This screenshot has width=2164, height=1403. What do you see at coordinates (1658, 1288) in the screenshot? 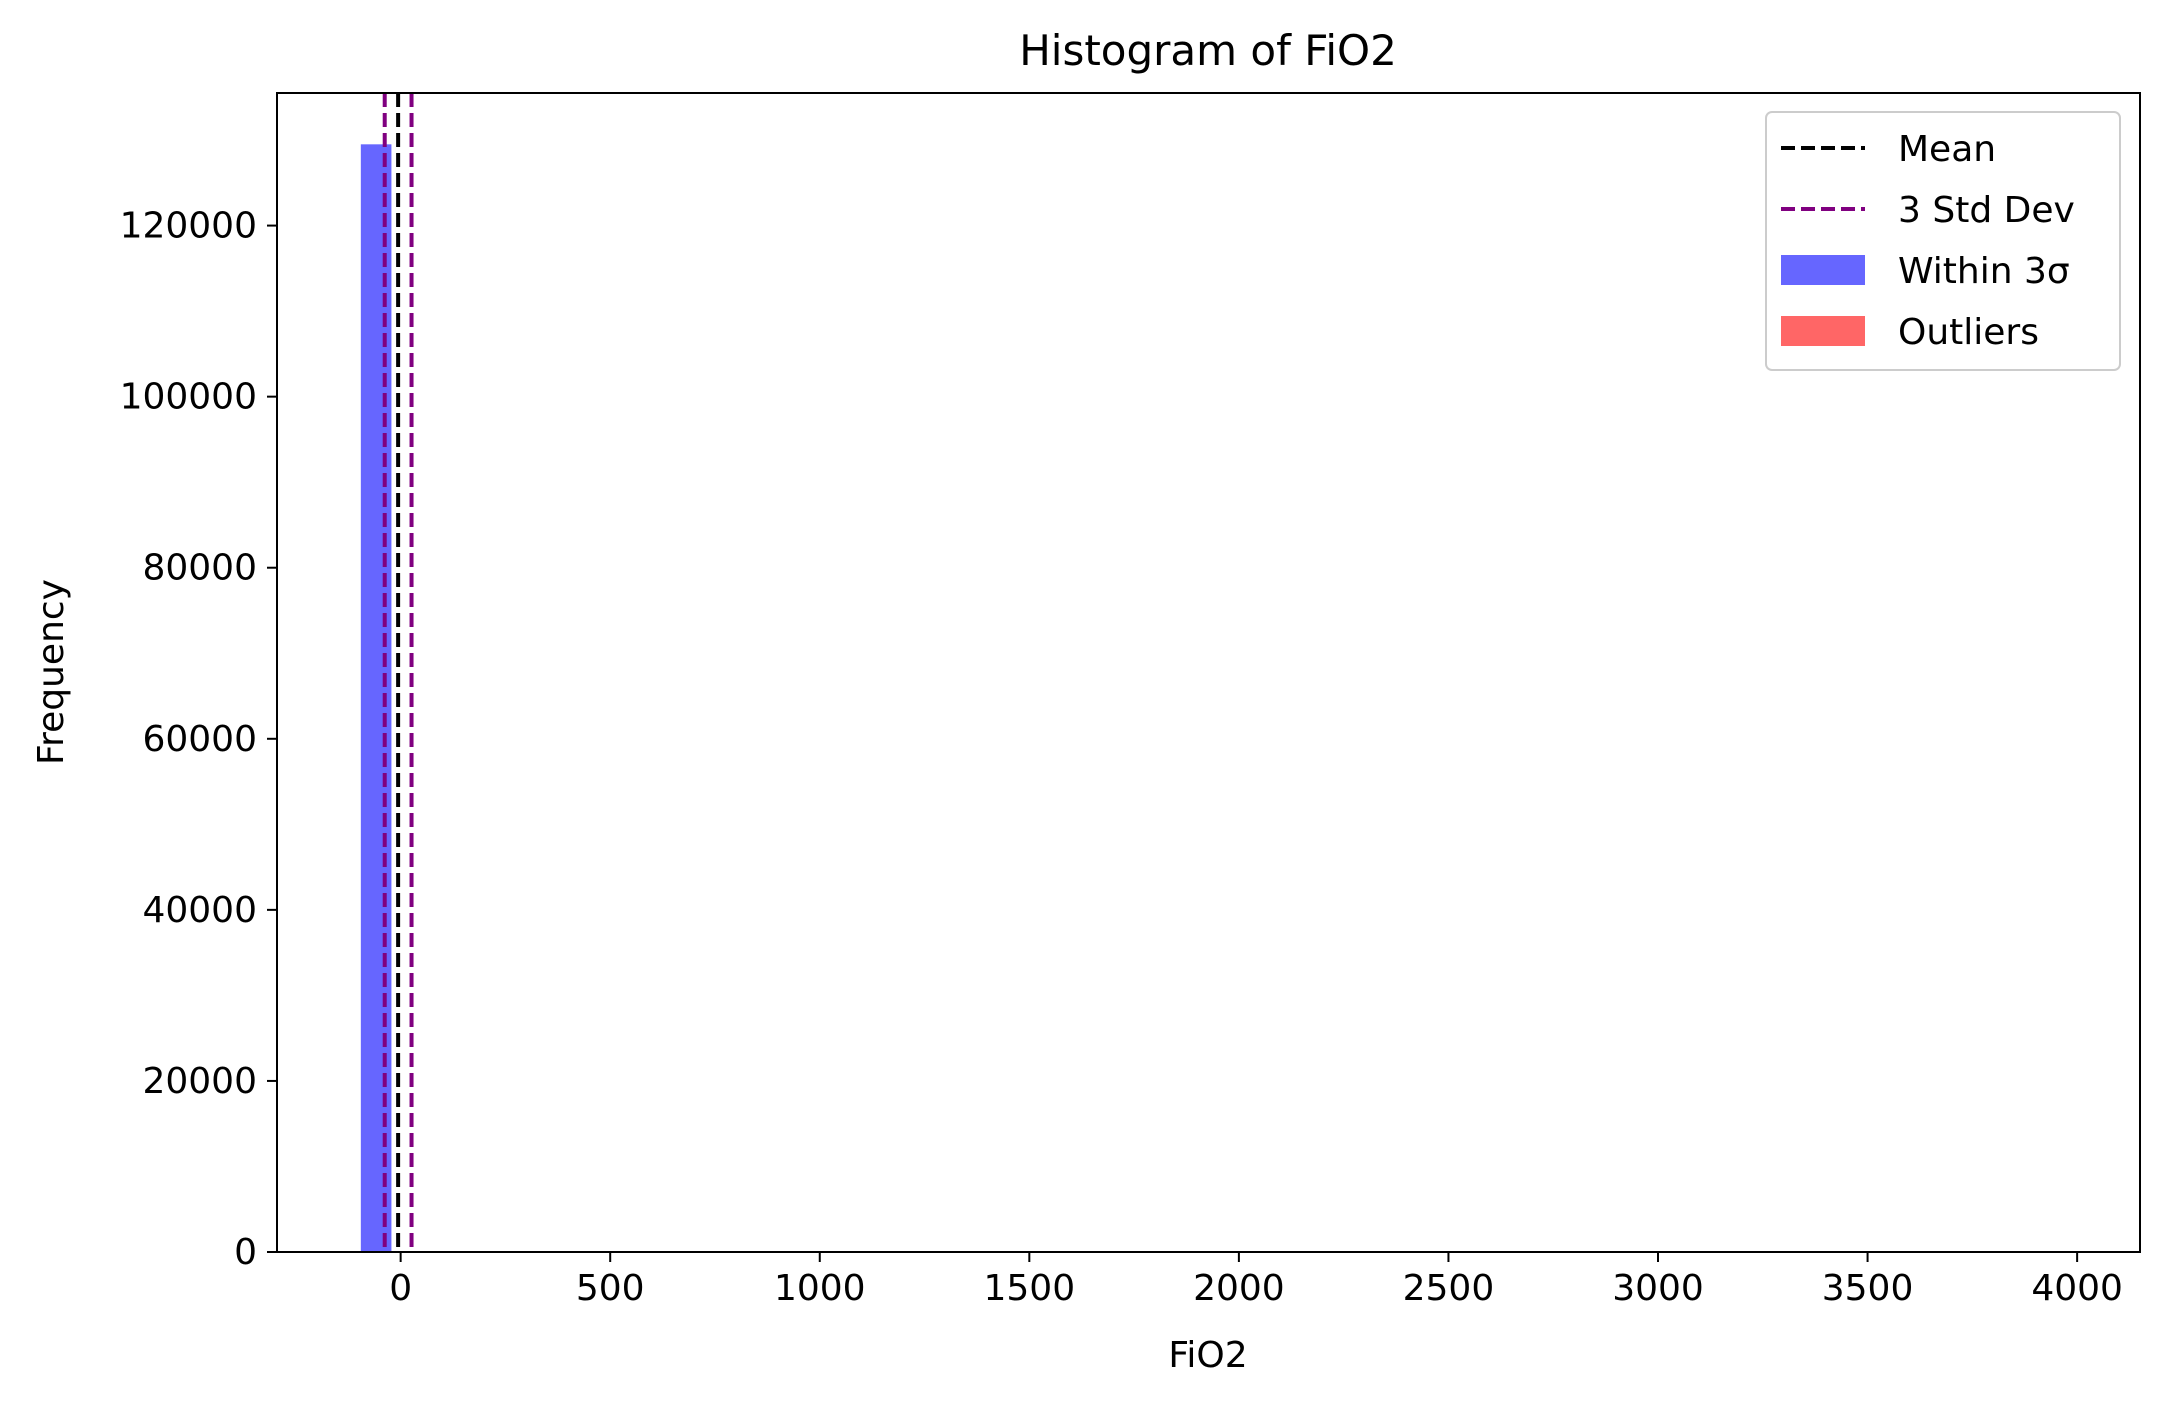
I see `x-tick-label: 3000` at bounding box center [1658, 1288].